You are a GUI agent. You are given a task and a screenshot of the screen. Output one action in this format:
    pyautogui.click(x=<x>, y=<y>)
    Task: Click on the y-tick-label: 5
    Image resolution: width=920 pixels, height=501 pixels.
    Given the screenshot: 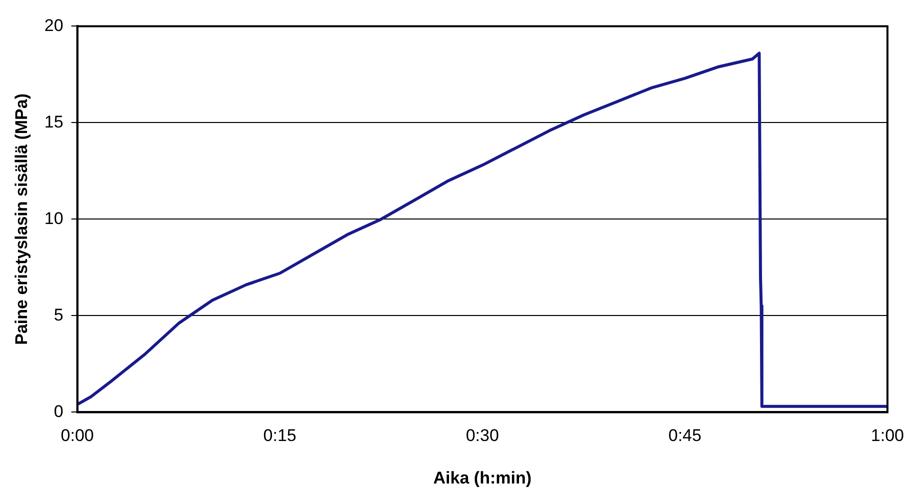 What is the action you would take?
    pyautogui.click(x=59, y=314)
    